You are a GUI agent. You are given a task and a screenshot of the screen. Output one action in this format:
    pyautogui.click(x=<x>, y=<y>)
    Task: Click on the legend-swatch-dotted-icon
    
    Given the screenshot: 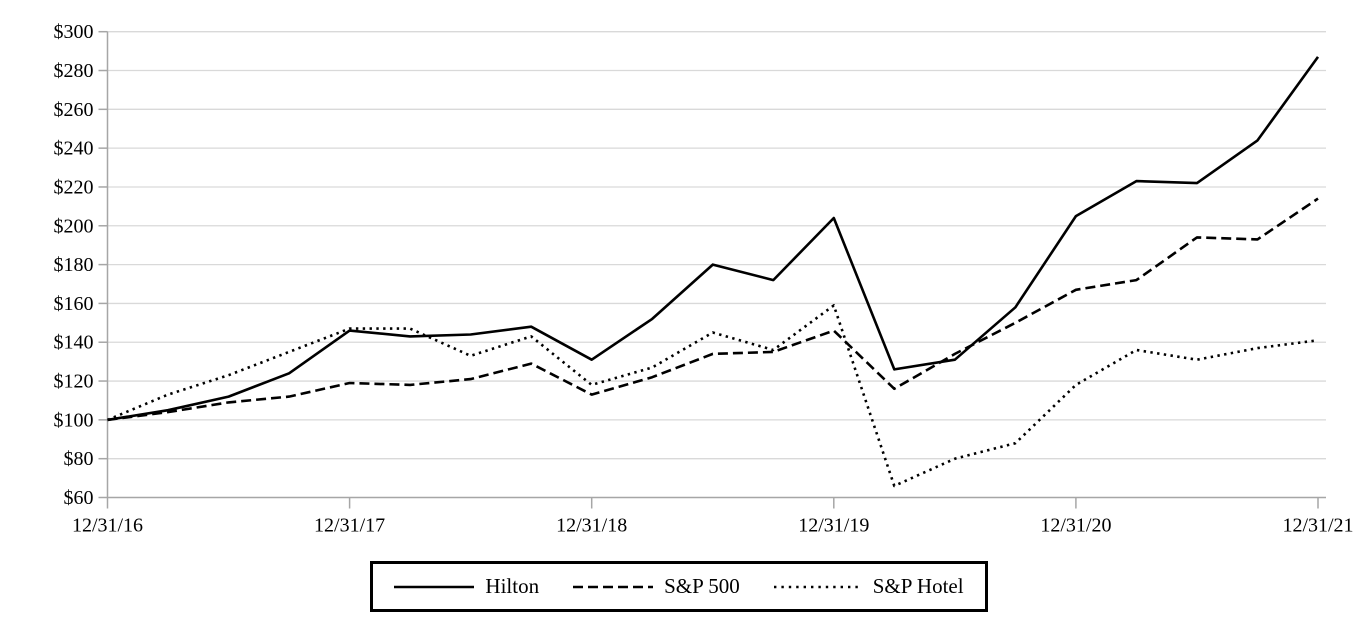 What is the action you would take?
    pyautogui.click(x=817, y=586)
    